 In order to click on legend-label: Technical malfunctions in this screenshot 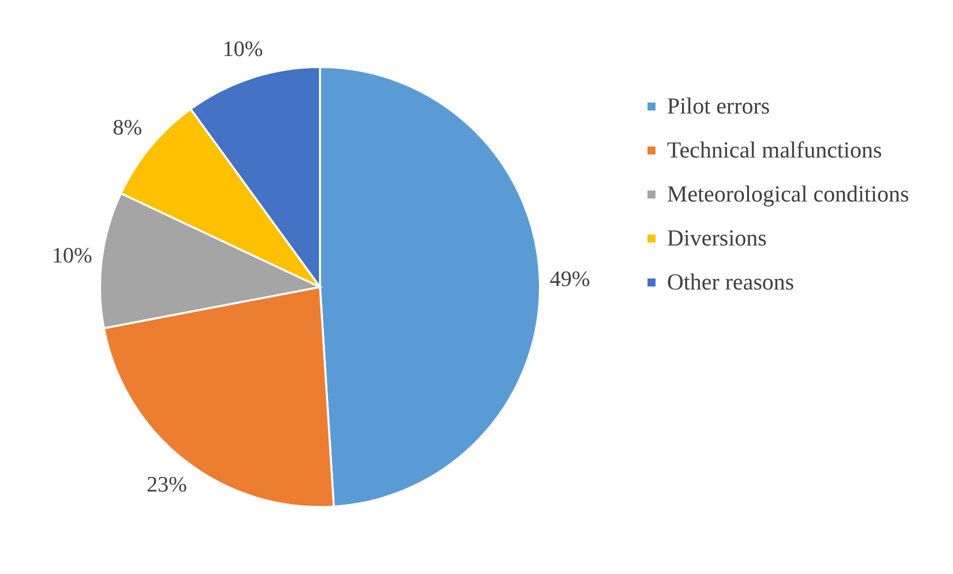, I will do `click(774, 150)`.